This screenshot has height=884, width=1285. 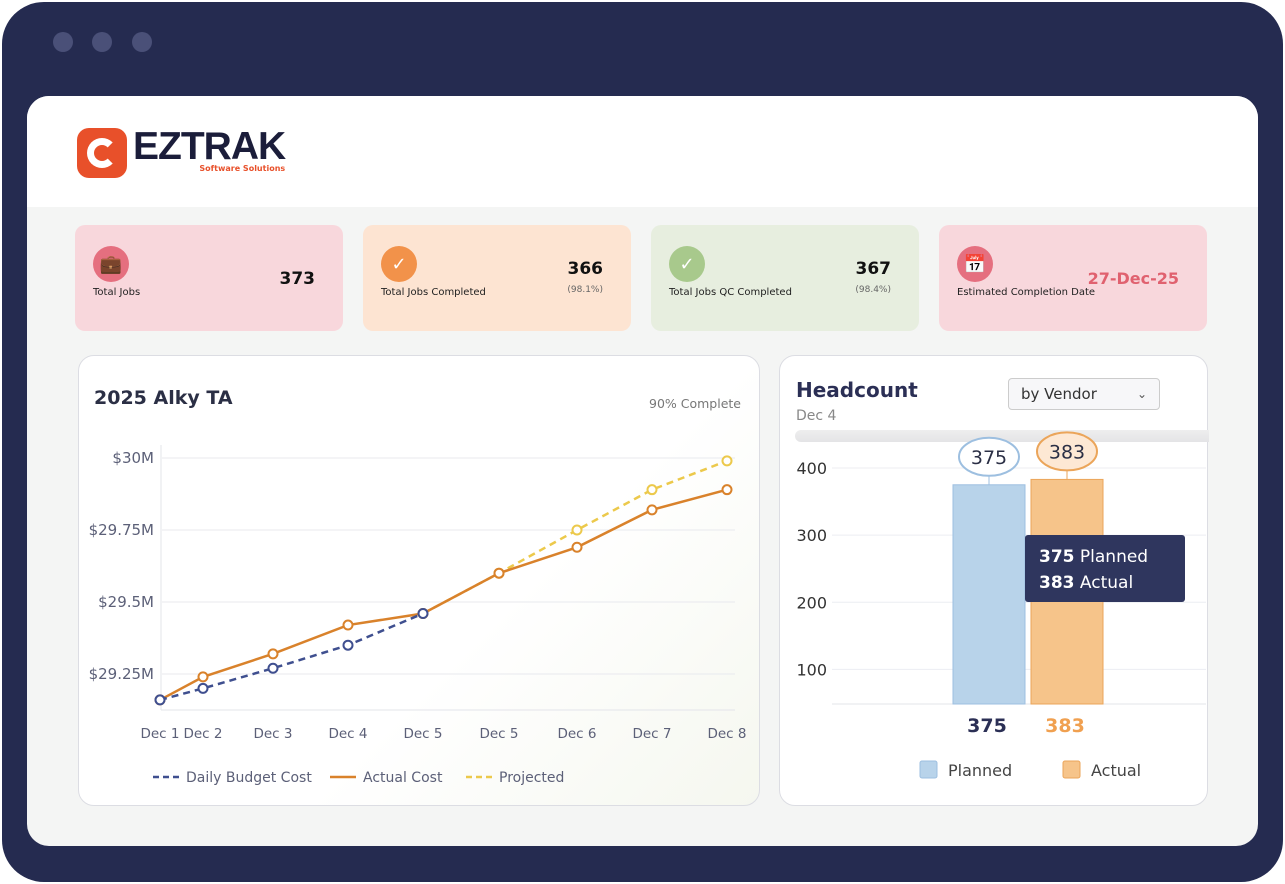 What do you see at coordinates (1057, 583) in the screenshot?
I see `tooltip-actual-value: 383` at bounding box center [1057, 583].